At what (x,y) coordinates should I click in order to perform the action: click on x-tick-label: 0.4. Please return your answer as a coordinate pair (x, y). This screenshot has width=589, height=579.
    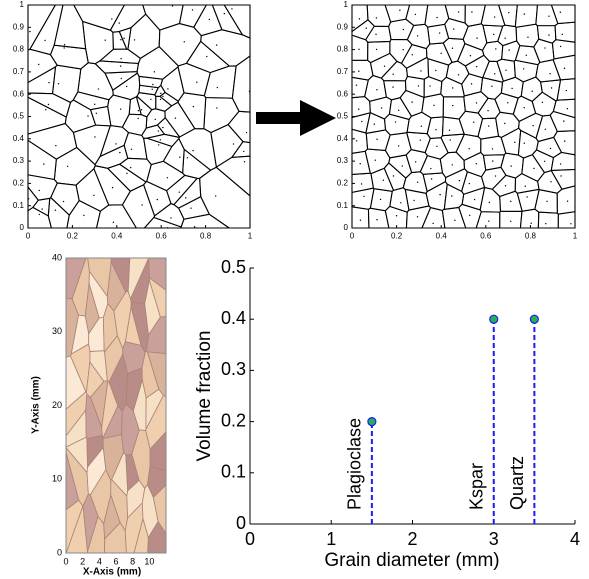
    Looking at the image, I should click on (117, 236).